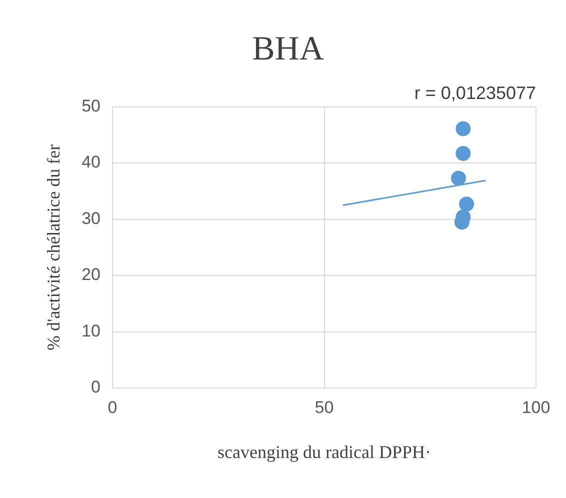 The image size is (566, 498). What do you see at coordinates (91, 330) in the screenshot?
I see `y-tick-label: 10` at bounding box center [91, 330].